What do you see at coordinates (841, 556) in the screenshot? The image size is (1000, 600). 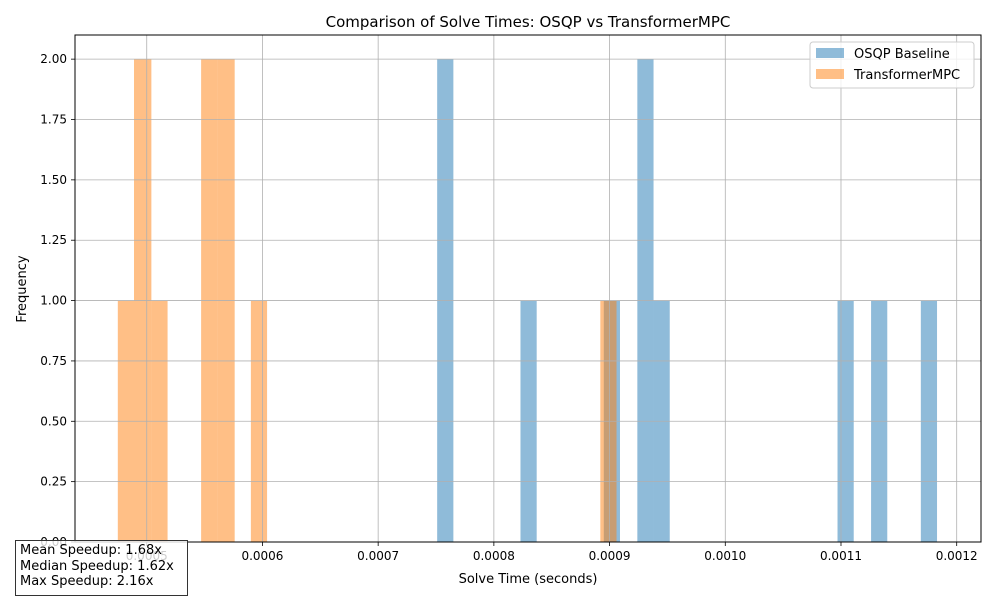 I see `x-tick-label: 0.0011` at bounding box center [841, 556].